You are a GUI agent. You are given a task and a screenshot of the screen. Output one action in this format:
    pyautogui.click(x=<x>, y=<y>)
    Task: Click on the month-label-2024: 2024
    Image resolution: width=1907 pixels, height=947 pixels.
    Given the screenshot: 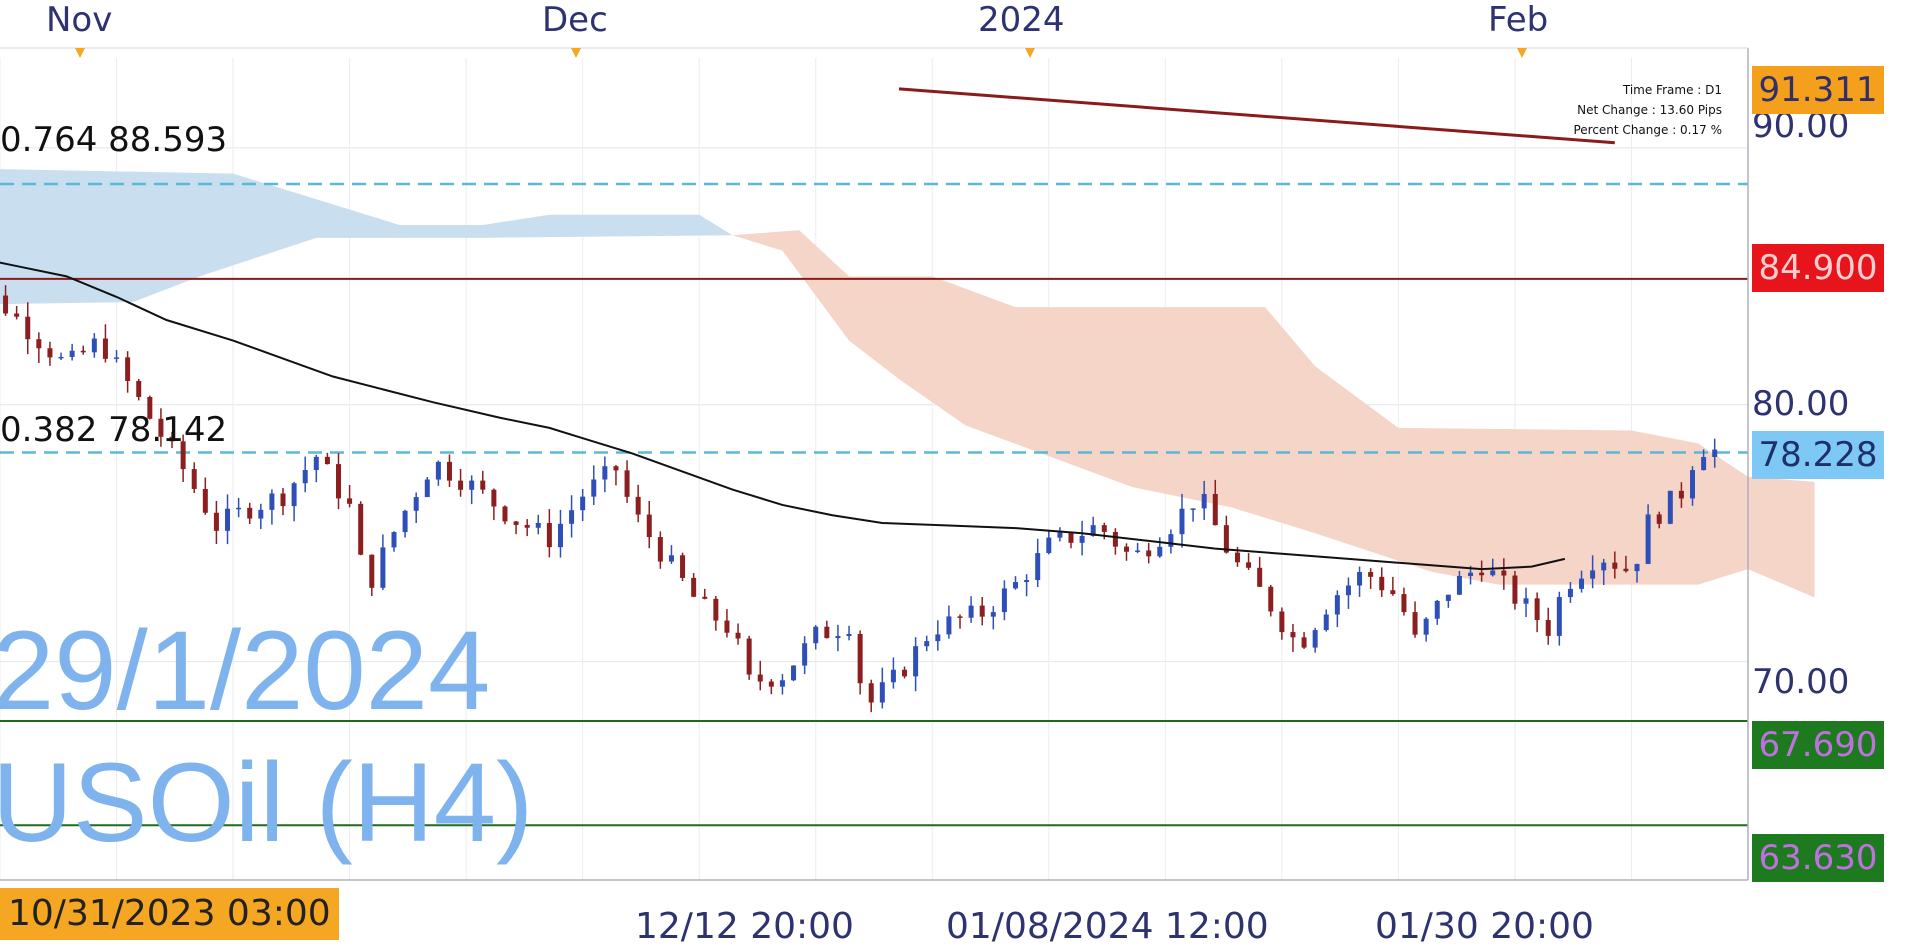 What is the action you would take?
    pyautogui.click(x=1021, y=20)
    